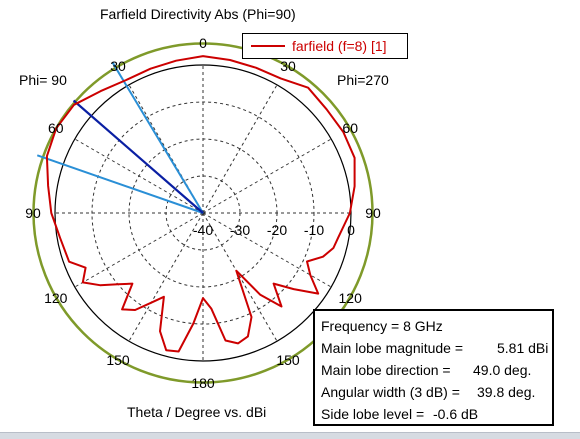 The image size is (580, 439). I want to click on phi-left-label: Phi= 90, so click(43, 80).